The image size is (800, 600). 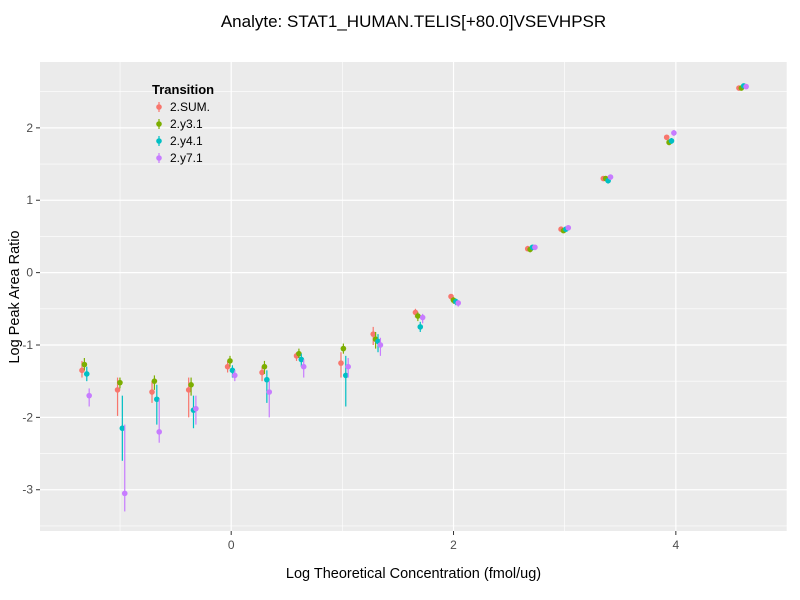 What do you see at coordinates (453, 545) in the screenshot?
I see `x-tick-label: 2` at bounding box center [453, 545].